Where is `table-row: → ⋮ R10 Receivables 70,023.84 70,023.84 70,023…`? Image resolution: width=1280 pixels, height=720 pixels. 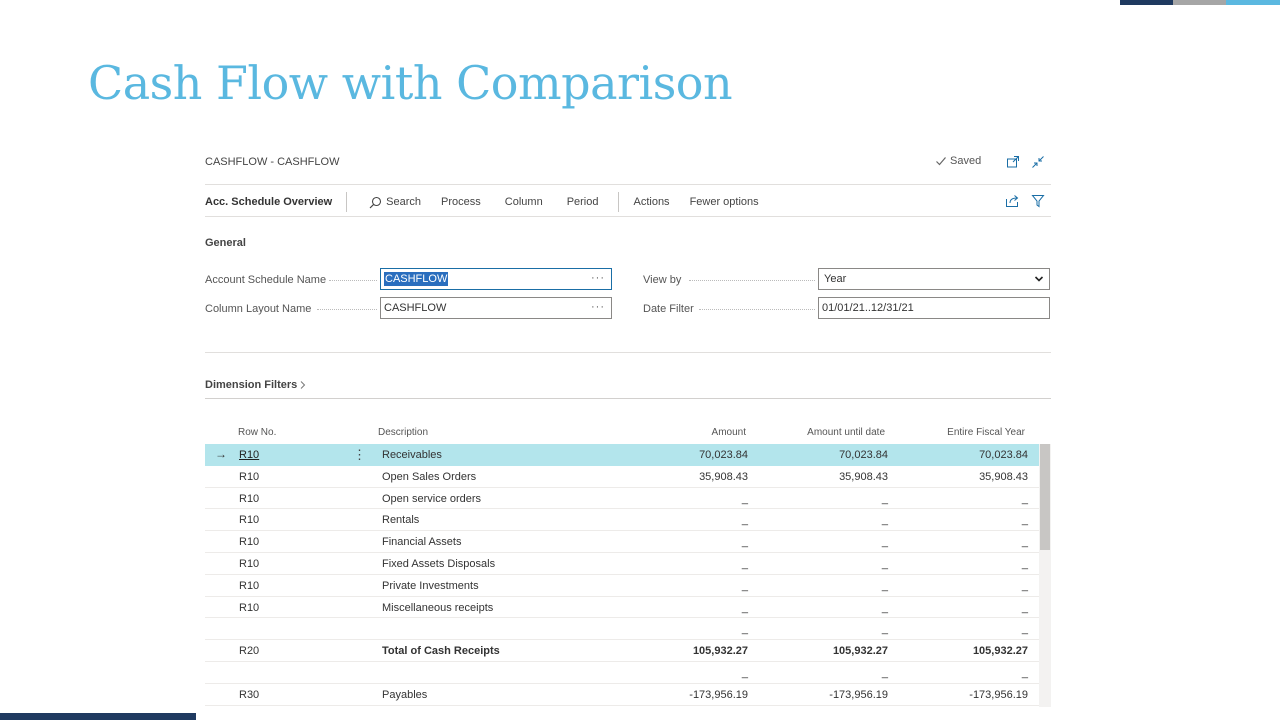
table-row: → ⋮ R10 Receivables 70,023.84 70,023.84 70,023… is located at coordinates (622, 455).